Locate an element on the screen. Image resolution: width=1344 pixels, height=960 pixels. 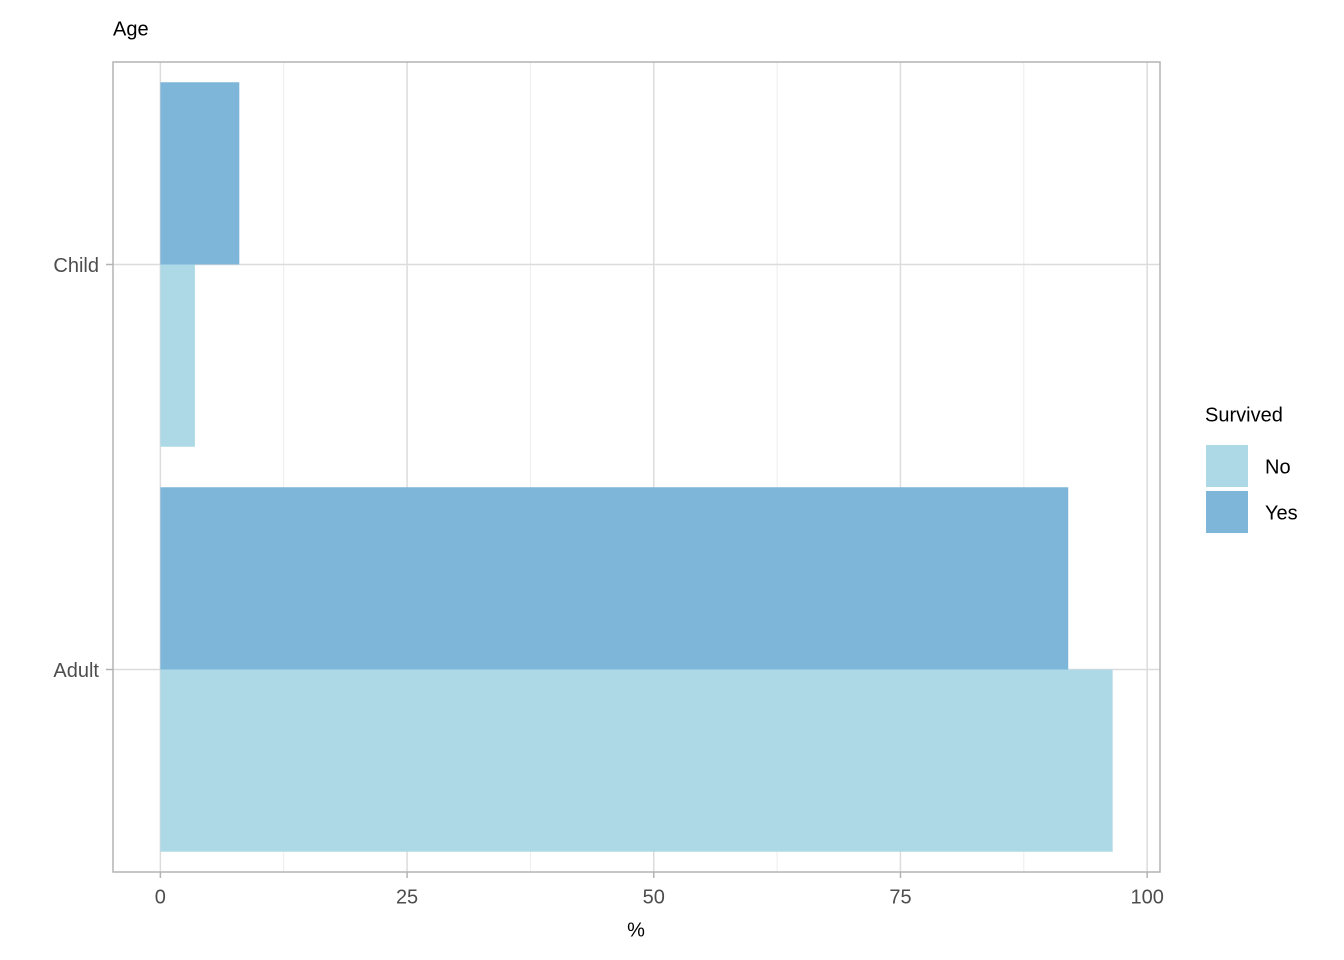
legend-title: Survived is located at coordinates (1244, 415).